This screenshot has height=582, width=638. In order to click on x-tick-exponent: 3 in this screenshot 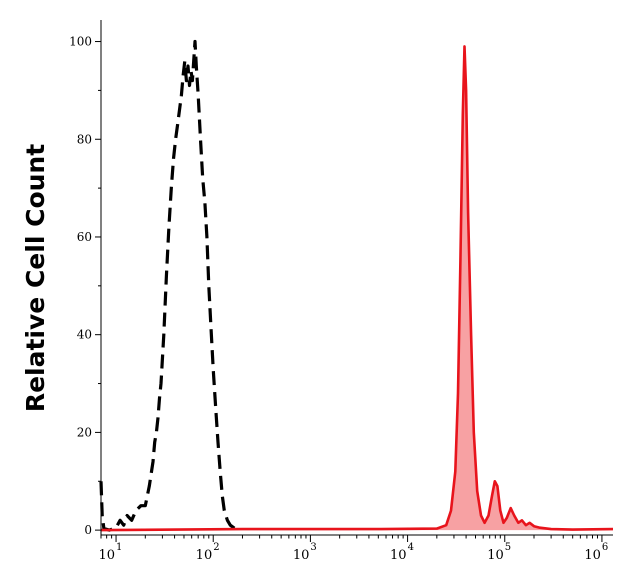, I will do `click(313, 547)`.